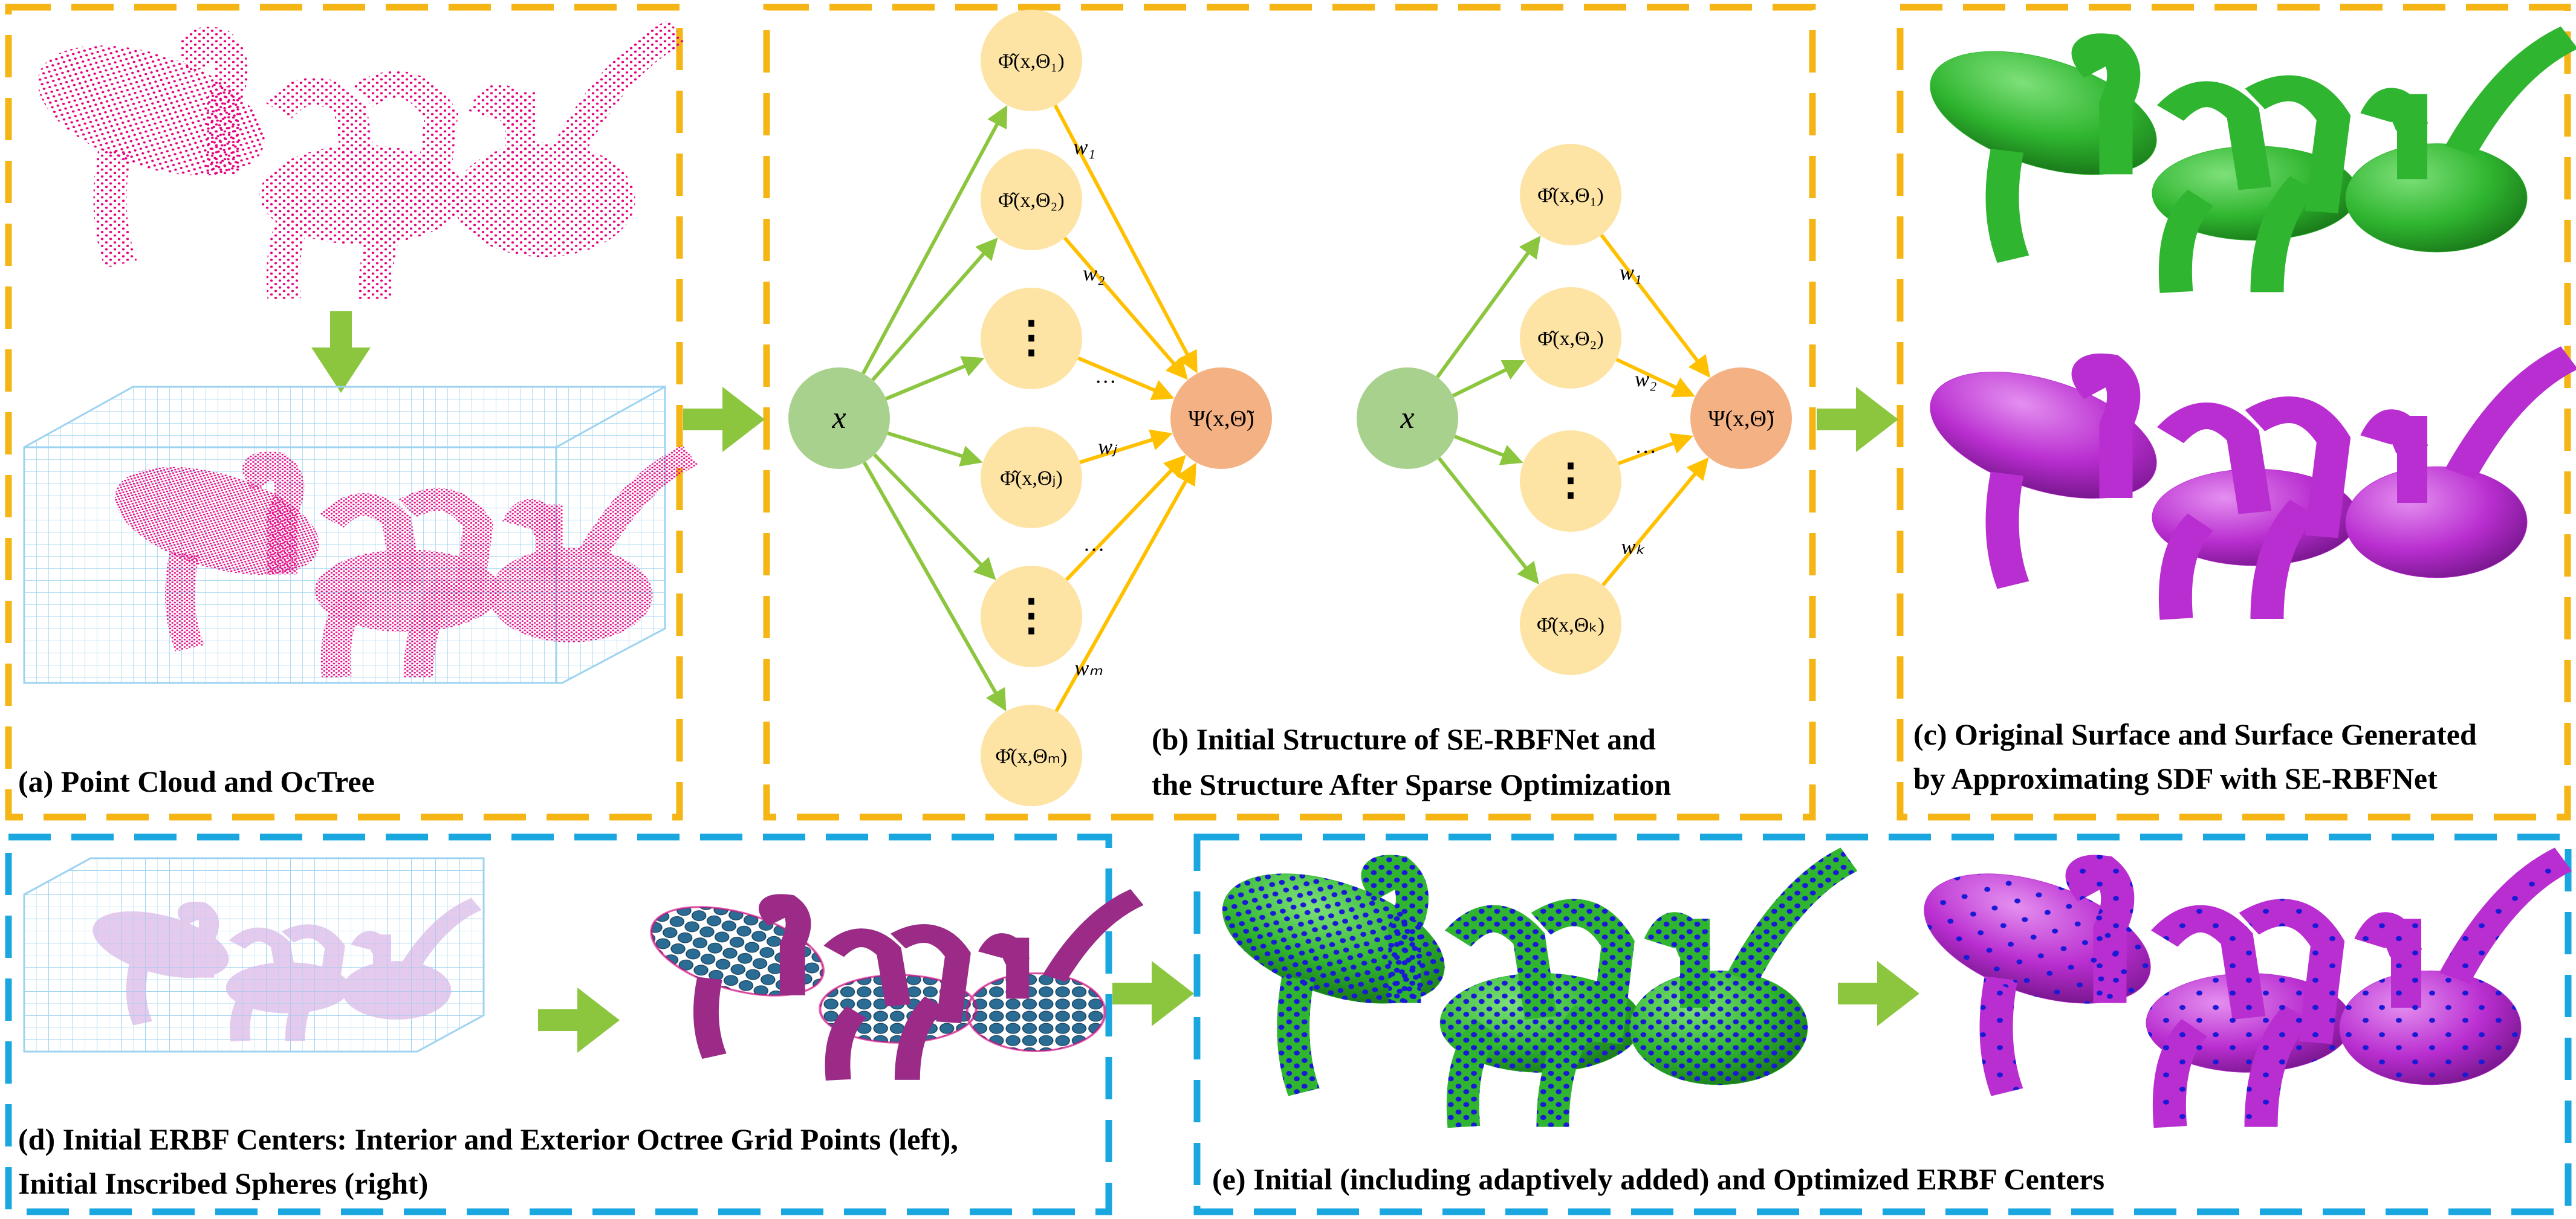 The height and width of the screenshot is (1219, 2576). I want to click on right-net-input-node, so click(1408, 418).